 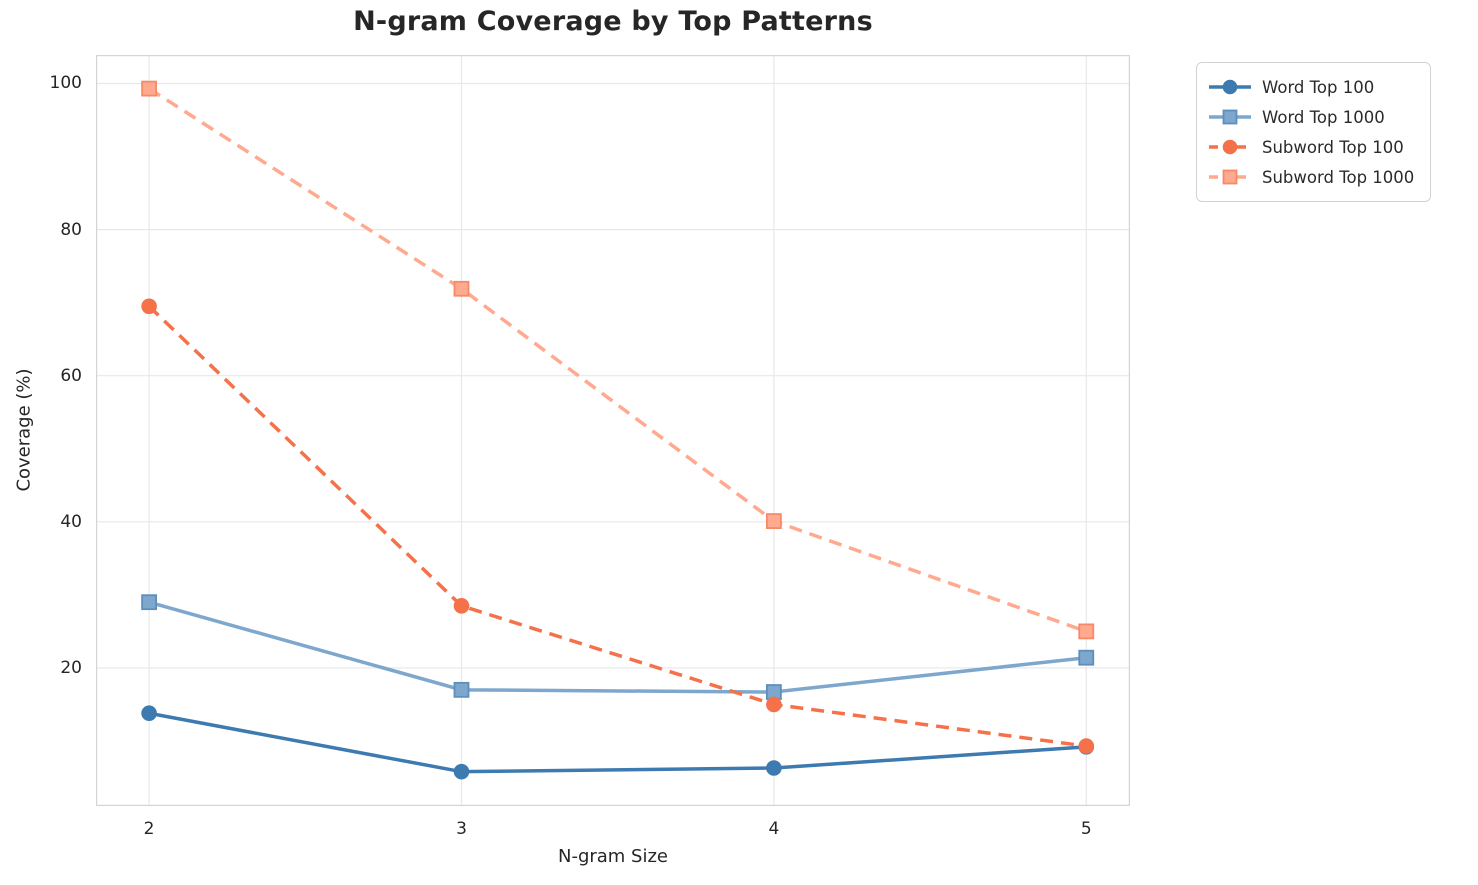 What do you see at coordinates (461, 771) in the screenshot?
I see `data-point-word-top-100-x3` at bounding box center [461, 771].